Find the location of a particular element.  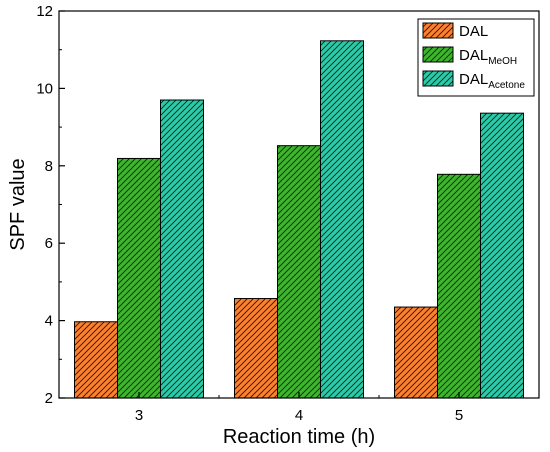

x-tick-label: 4 is located at coordinates (299, 415).